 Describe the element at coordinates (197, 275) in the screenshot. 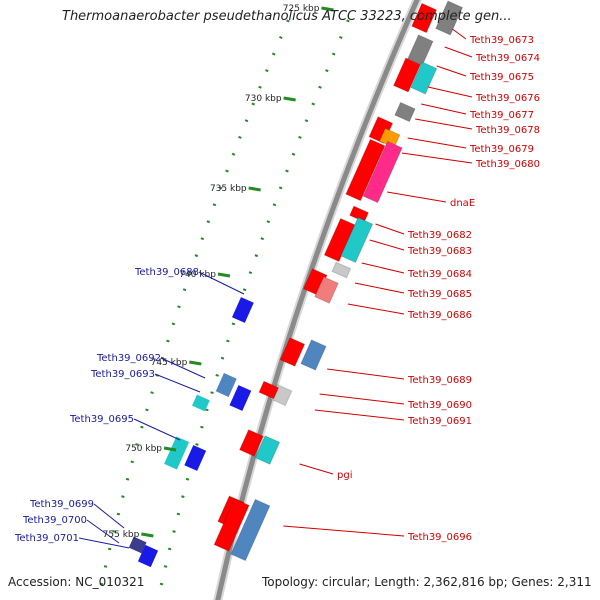

I see `scale-tick-label: 740 kbp` at that location.